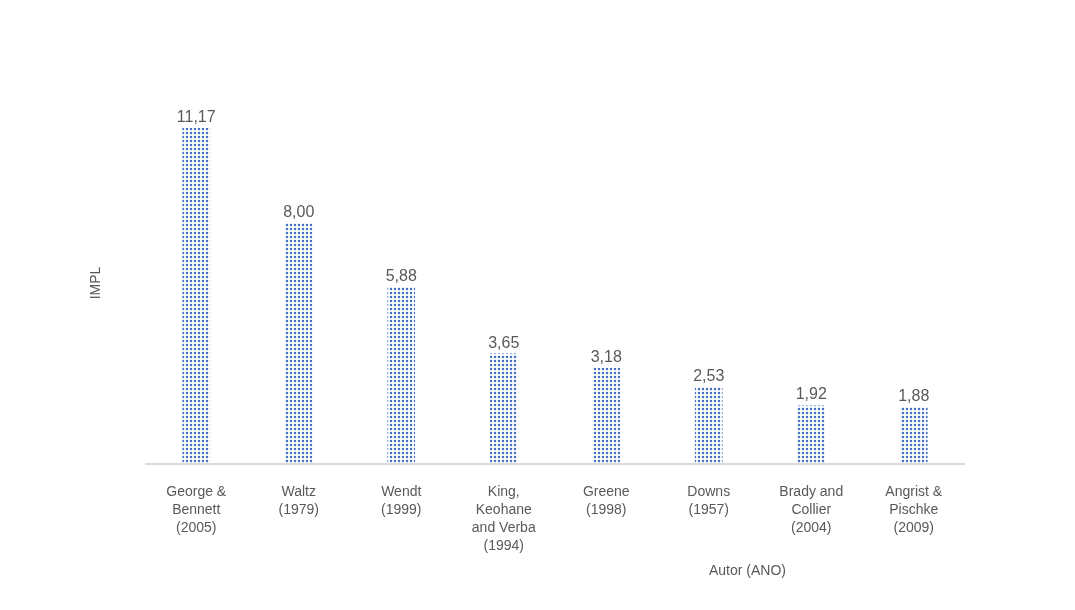 The width and height of the screenshot is (1075, 610). Describe the element at coordinates (298, 499) in the screenshot. I see `x-tick-label: Waltz (1979)` at that location.